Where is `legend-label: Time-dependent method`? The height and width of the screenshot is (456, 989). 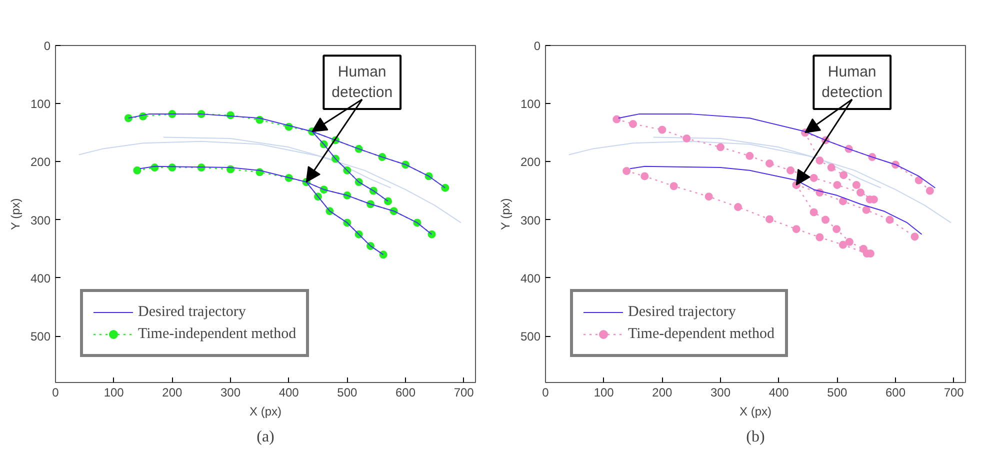
legend-label: Time-dependent method is located at coordinates (701, 334).